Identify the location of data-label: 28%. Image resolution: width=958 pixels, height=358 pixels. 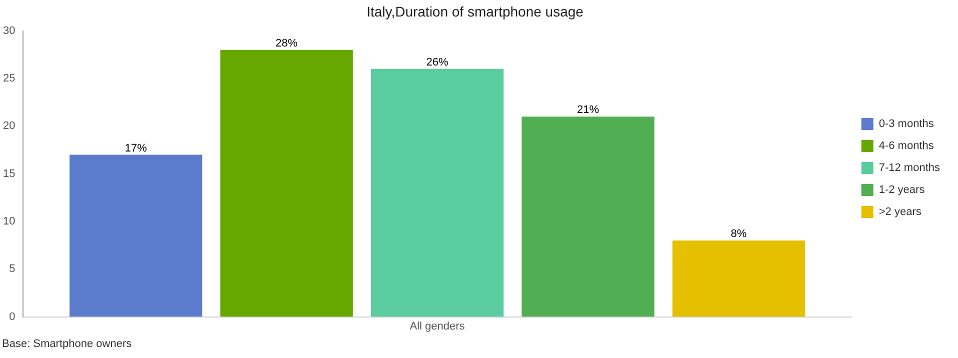
(287, 43).